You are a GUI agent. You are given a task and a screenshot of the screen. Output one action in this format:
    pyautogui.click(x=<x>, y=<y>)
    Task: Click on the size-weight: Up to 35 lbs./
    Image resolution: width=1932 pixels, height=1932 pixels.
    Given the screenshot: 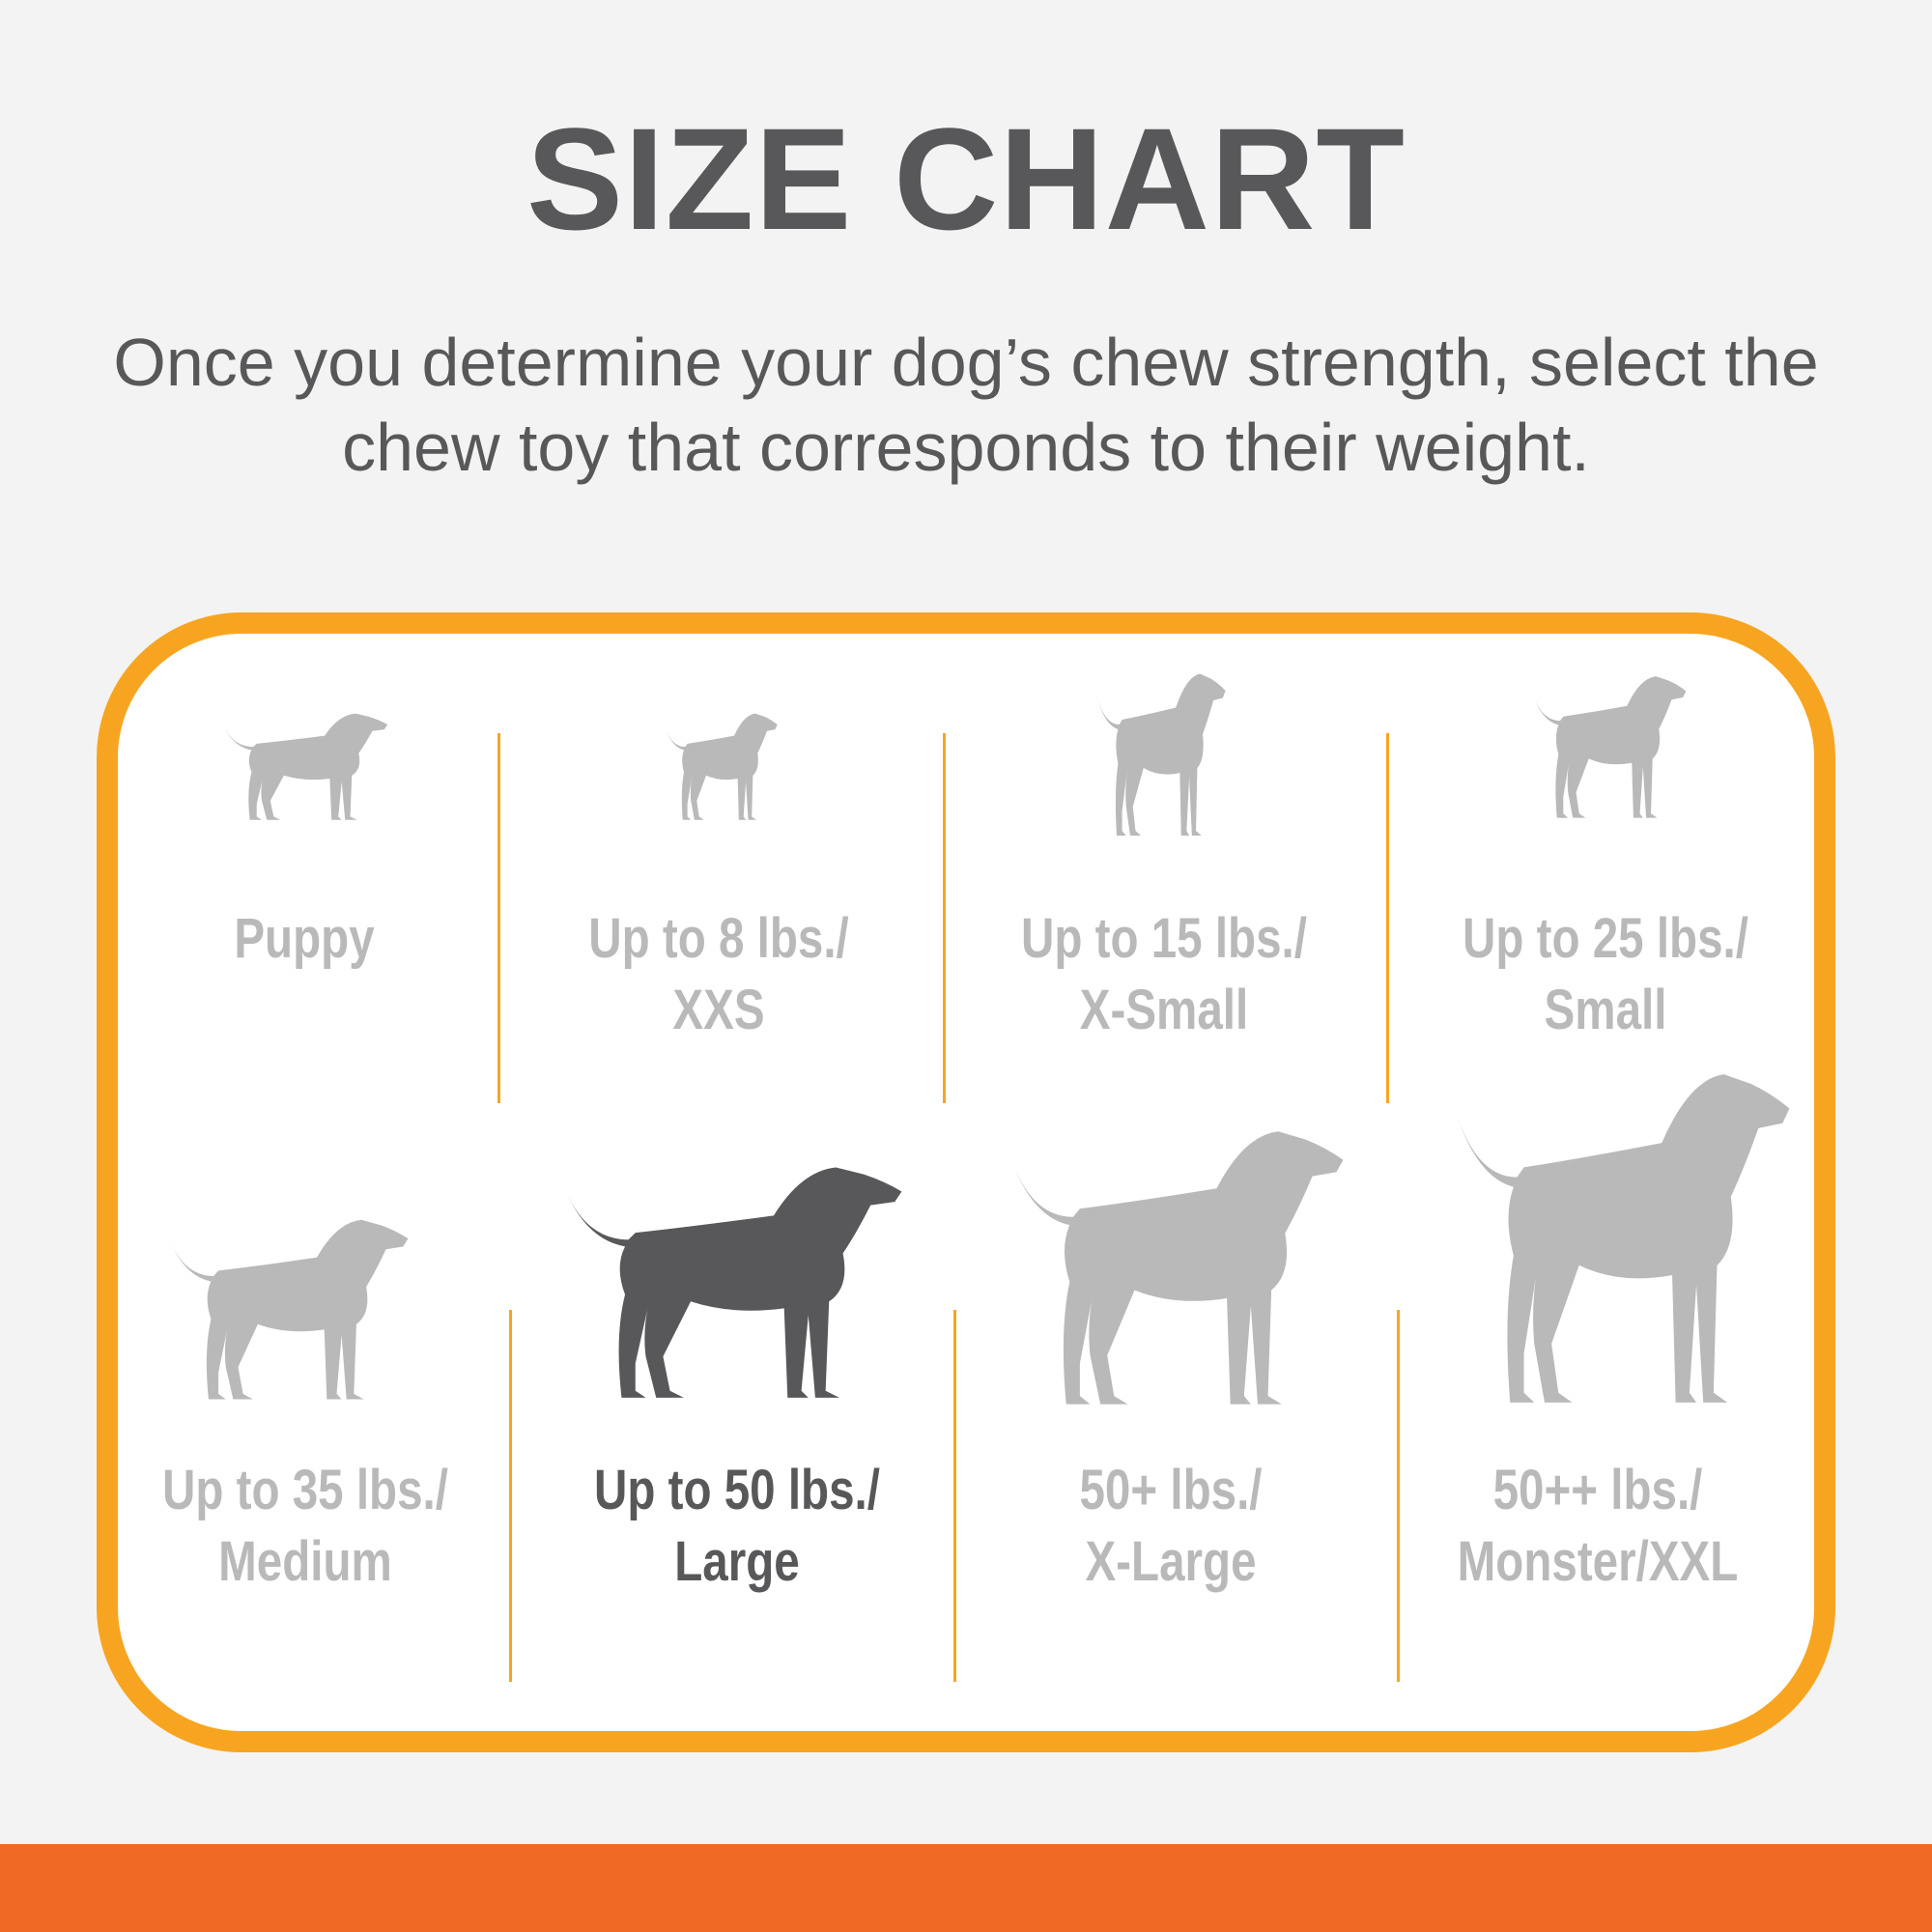 What is the action you would take?
    pyautogui.click(x=305, y=1490)
    